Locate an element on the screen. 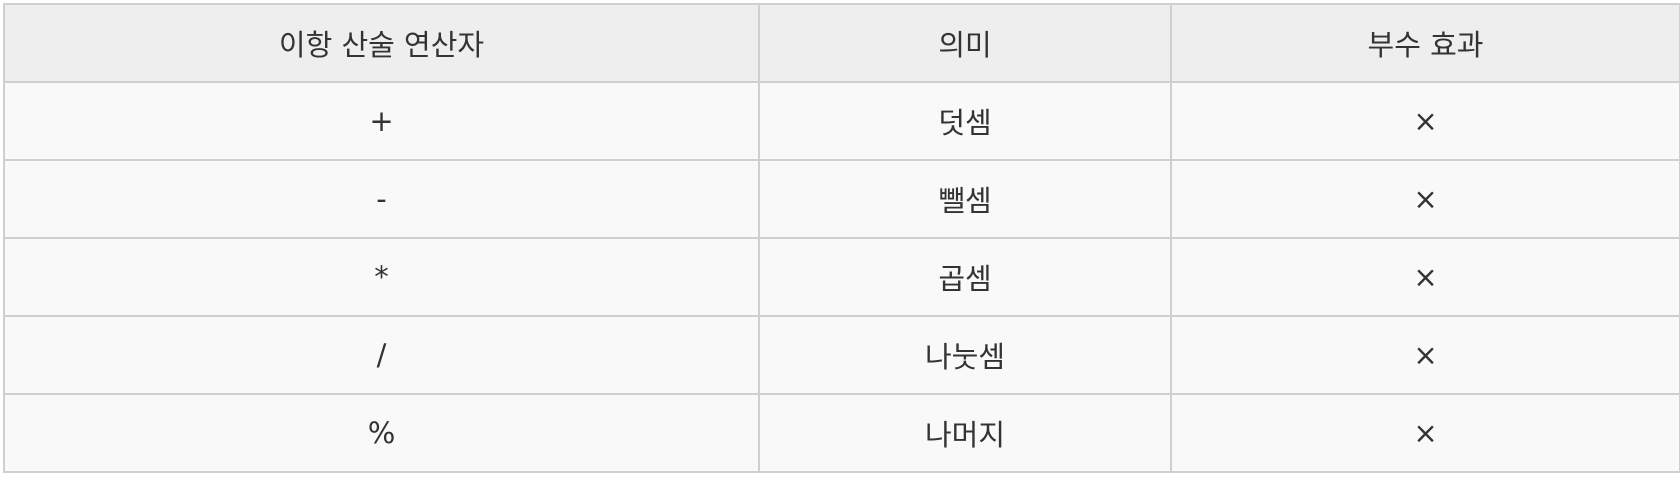 Image resolution: width=1680 pixels, height=484 pixels. meaning-cell: 덧셈 is located at coordinates (965, 121).